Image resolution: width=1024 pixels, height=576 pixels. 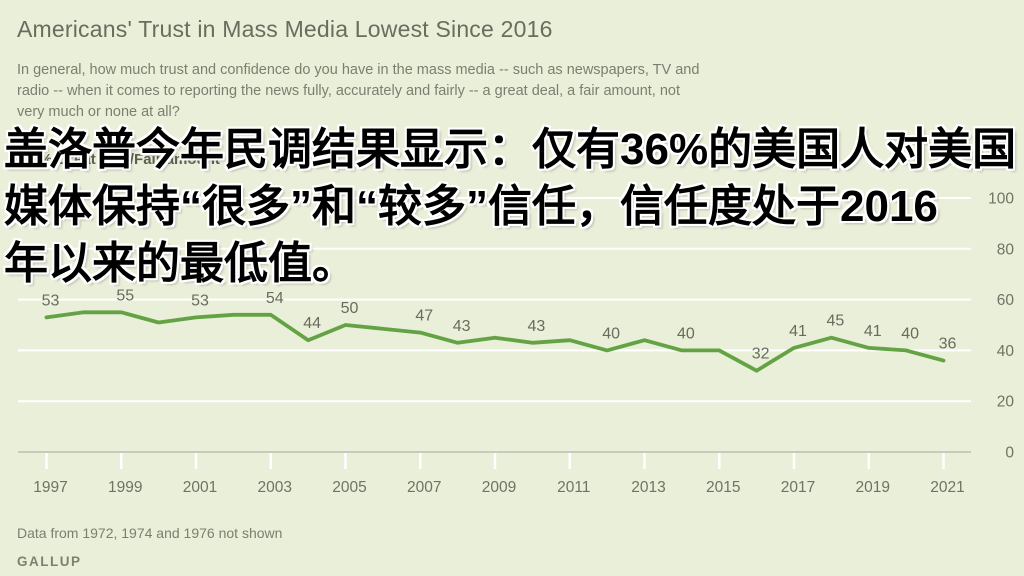 What do you see at coordinates (462, 326) in the screenshot?
I see `data-label-2008: 43` at bounding box center [462, 326].